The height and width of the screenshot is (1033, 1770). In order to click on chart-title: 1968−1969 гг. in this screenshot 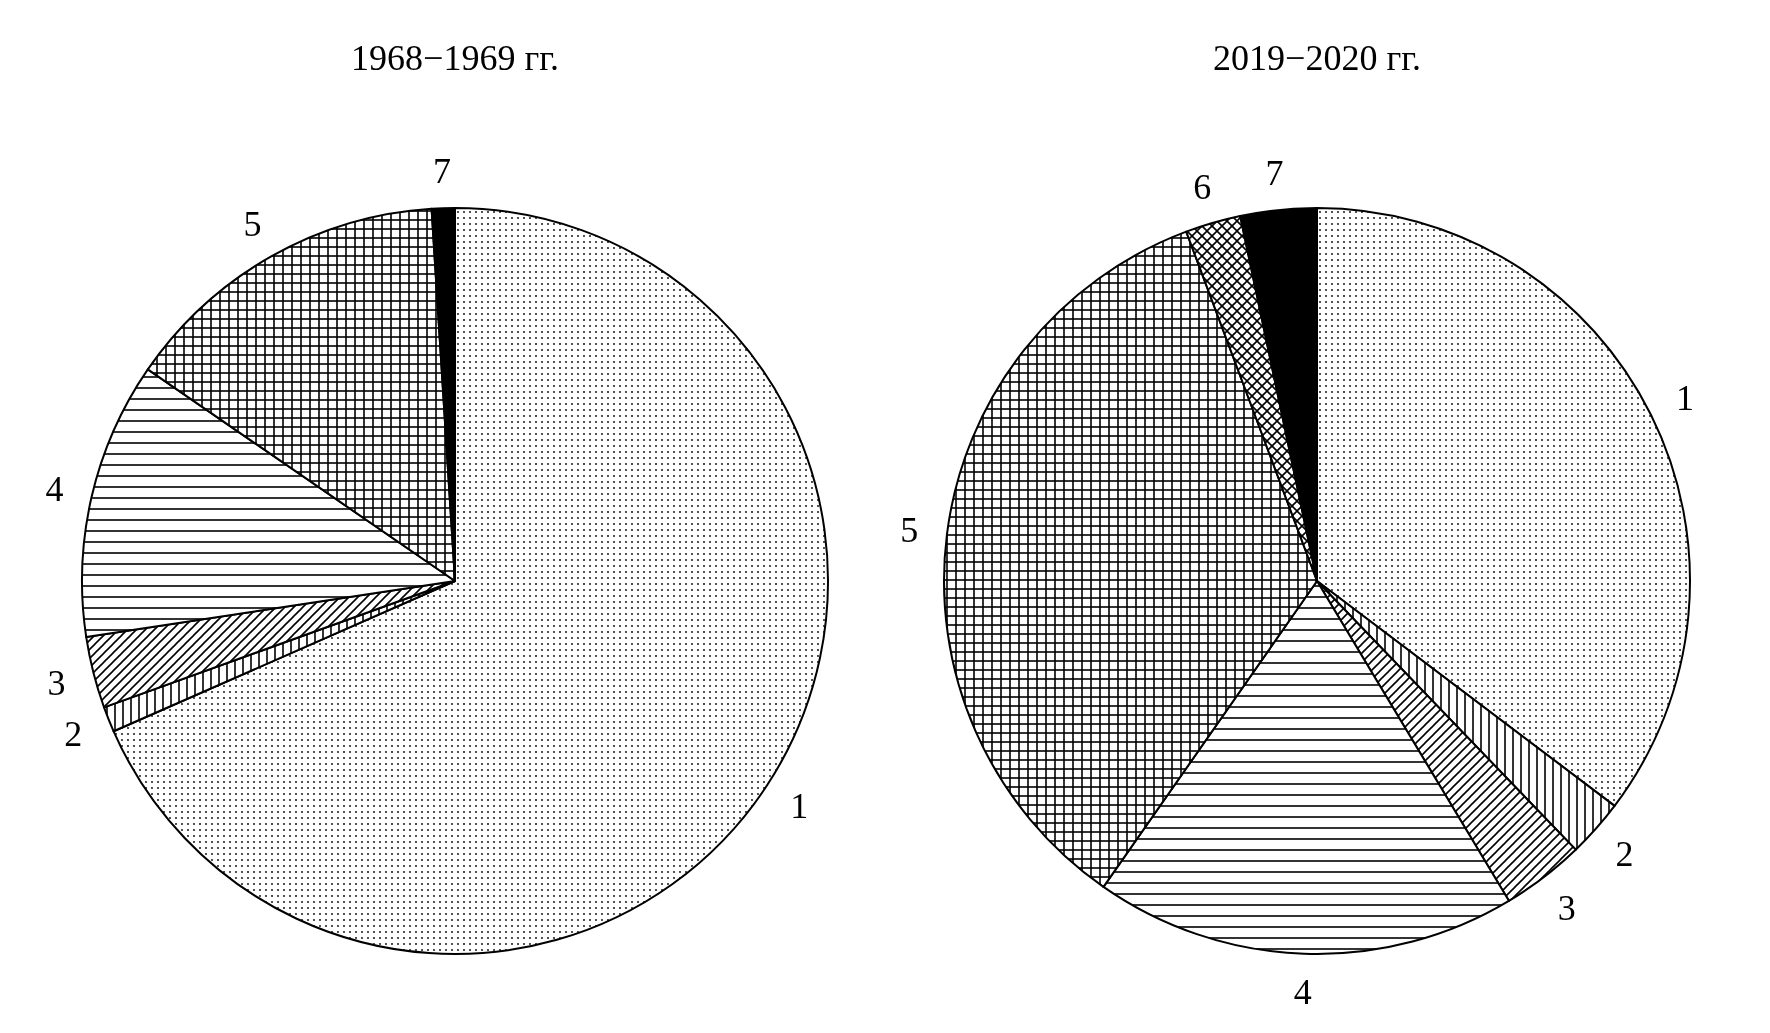, I will do `click(455, 58)`.